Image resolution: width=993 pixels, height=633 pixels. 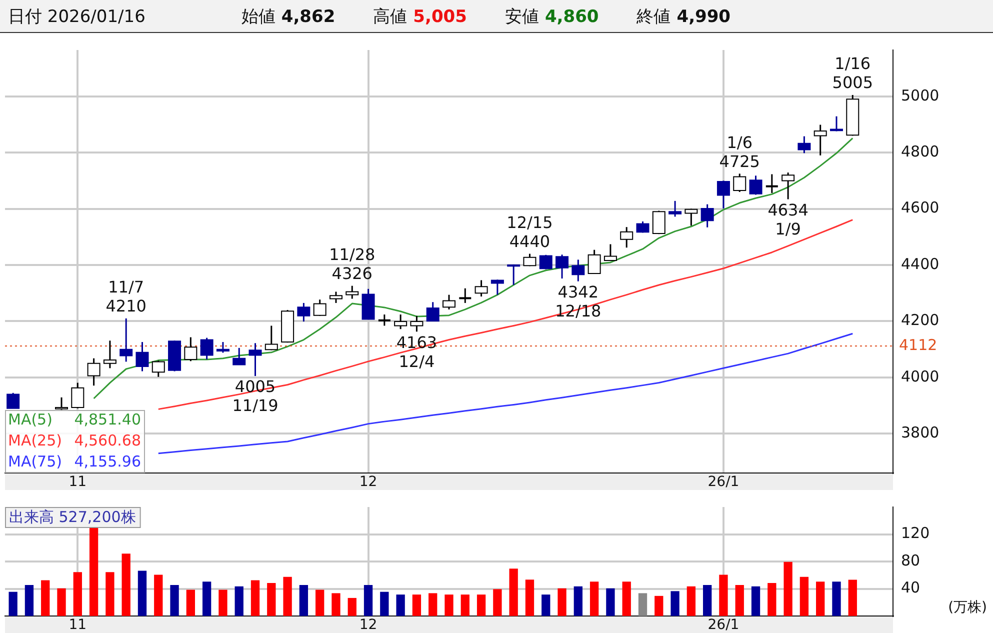 What do you see at coordinates (74, 461) in the screenshot?
I see `series-label: MA(75) 4,155.96` at bounding box center [74, 461].